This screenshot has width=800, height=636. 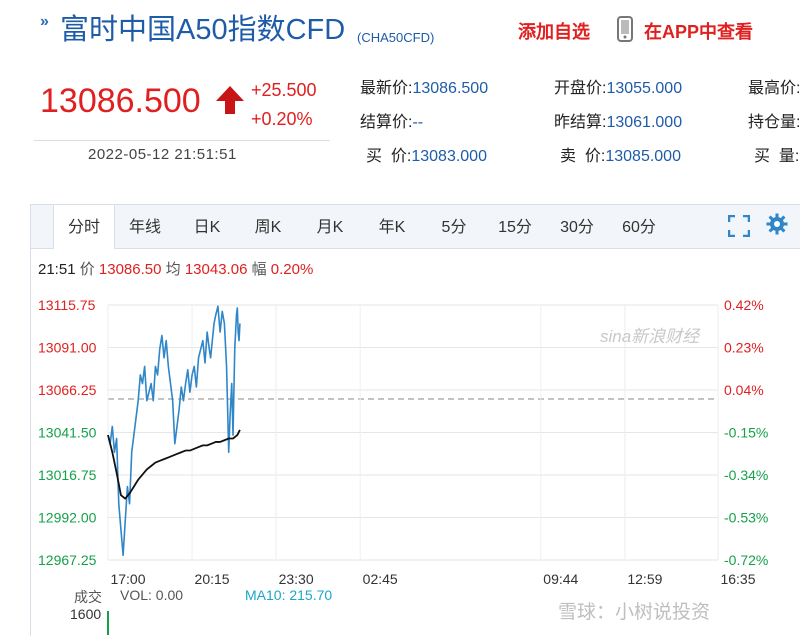 I want to click on quote-value: 13055.000, so click(x=644, y=88).